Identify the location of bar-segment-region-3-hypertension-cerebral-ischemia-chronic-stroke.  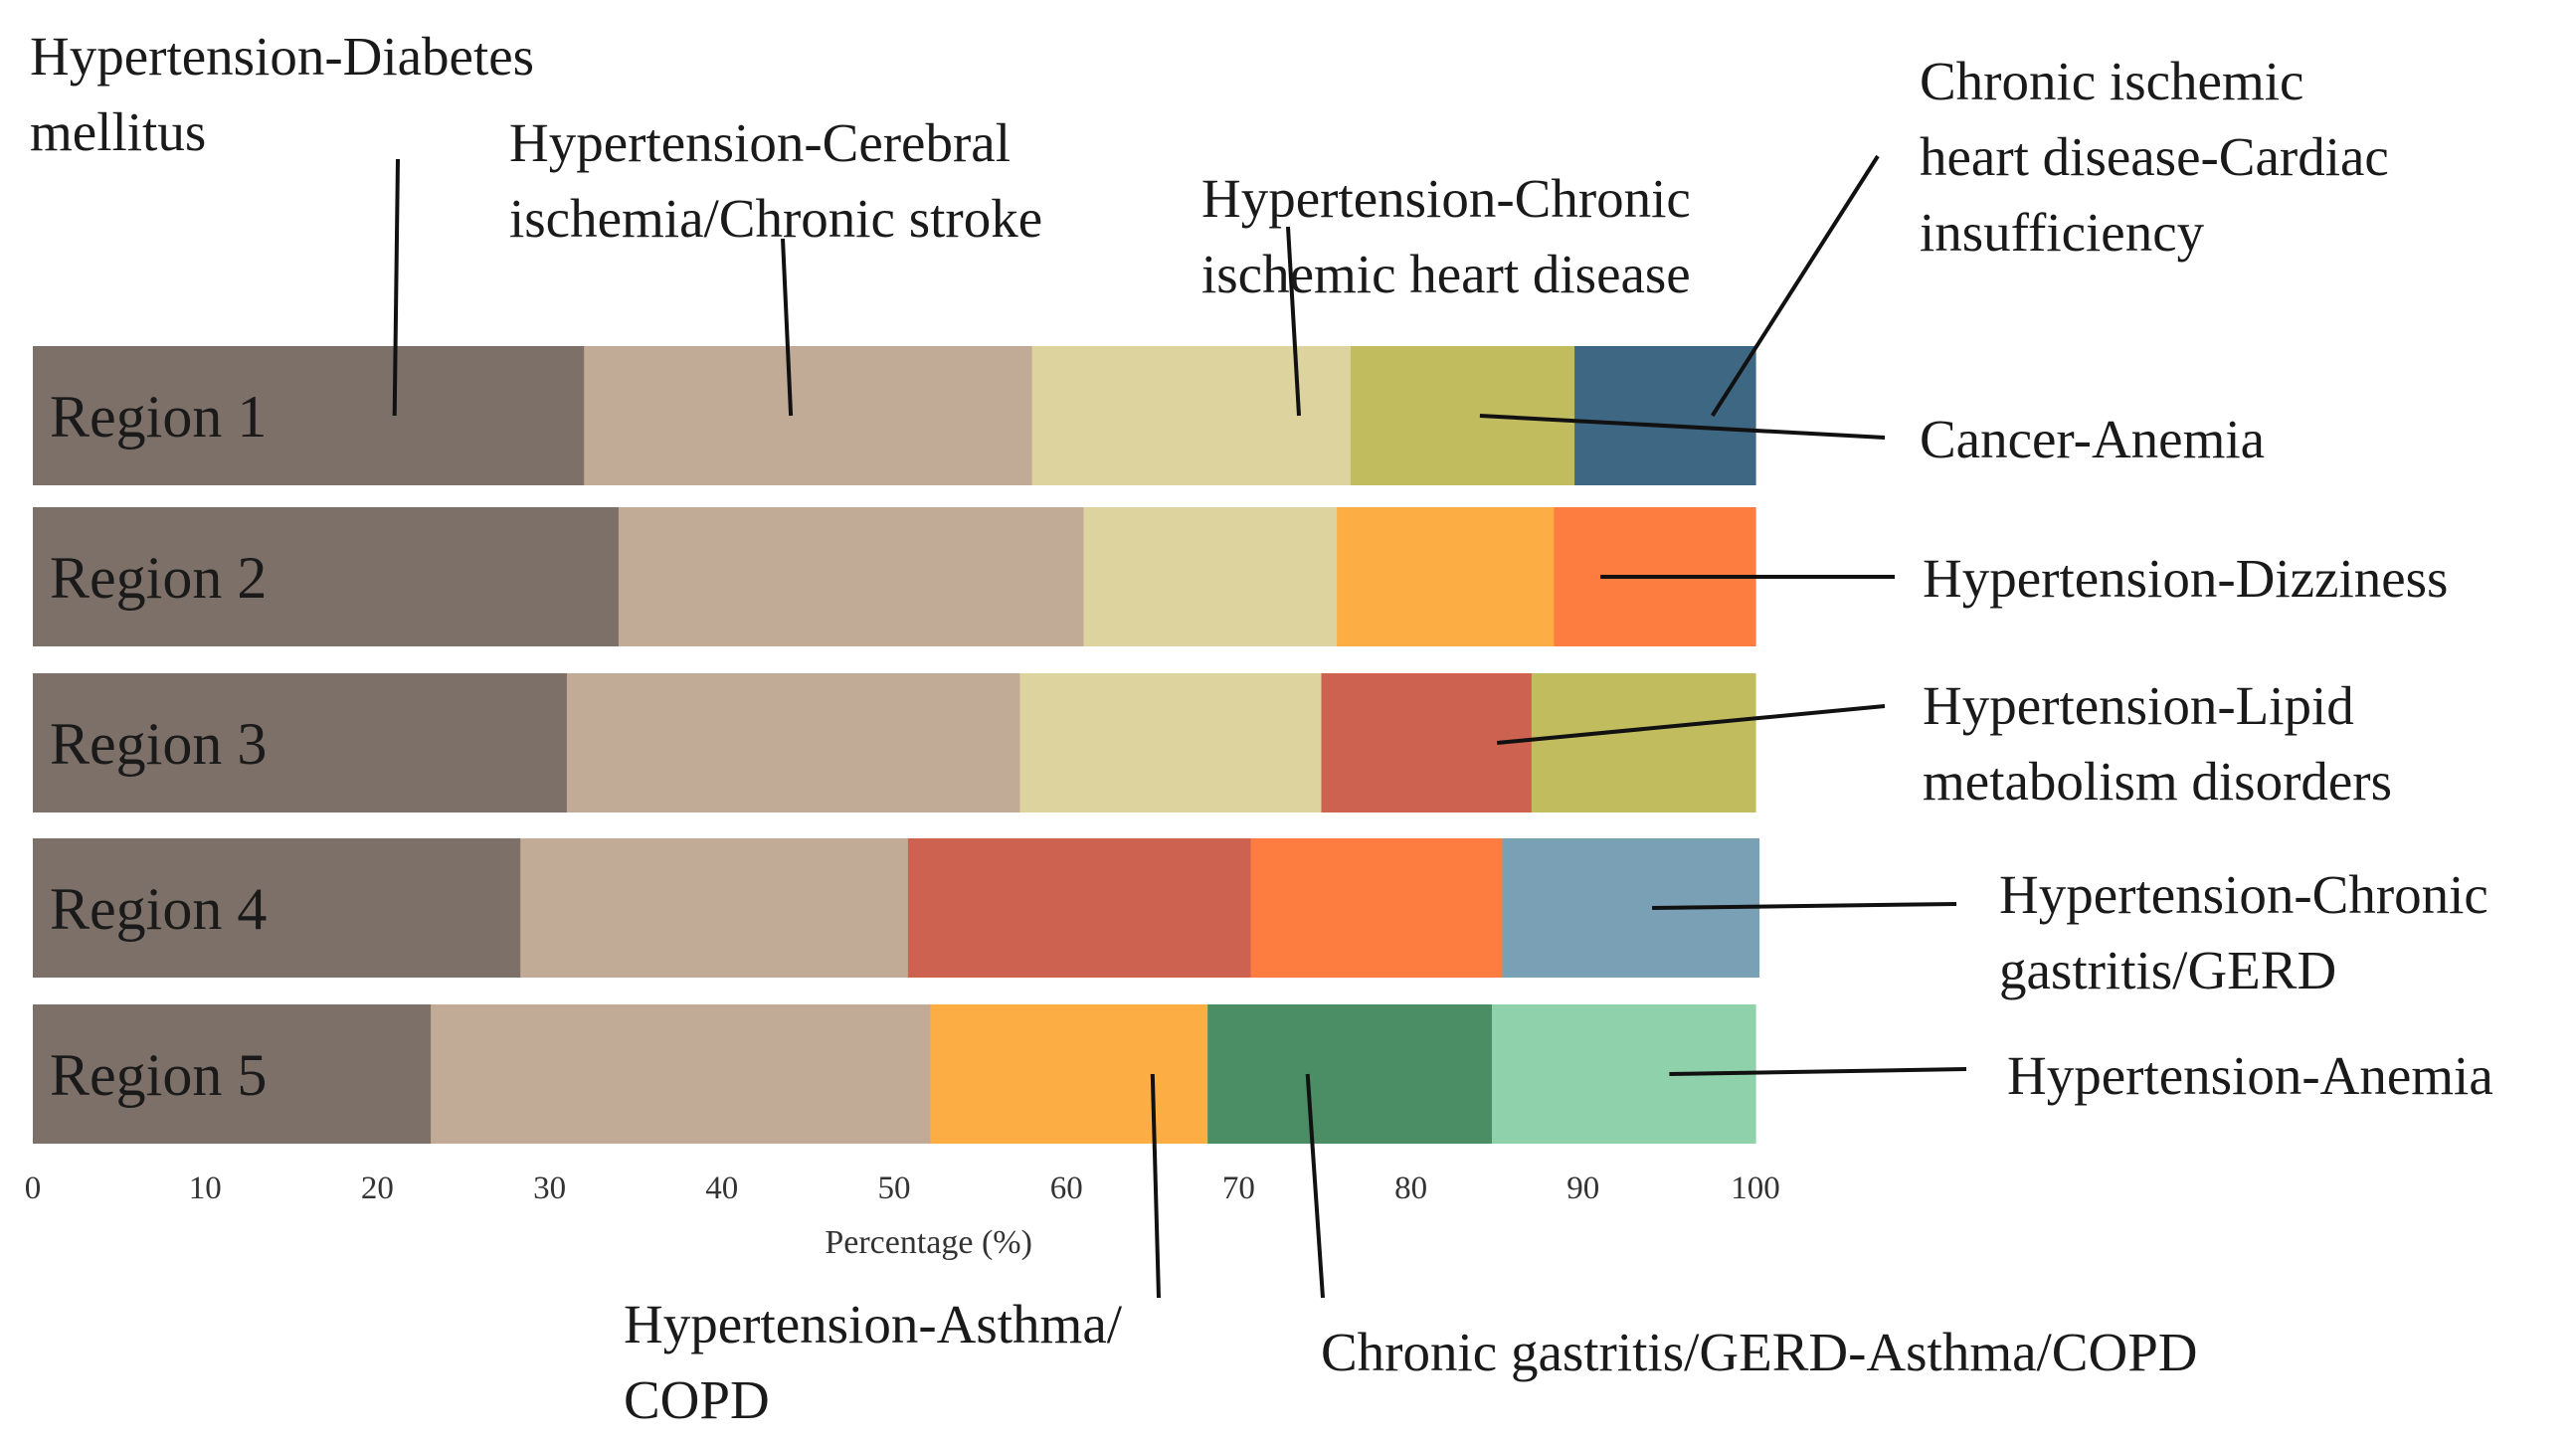
(793, 743).